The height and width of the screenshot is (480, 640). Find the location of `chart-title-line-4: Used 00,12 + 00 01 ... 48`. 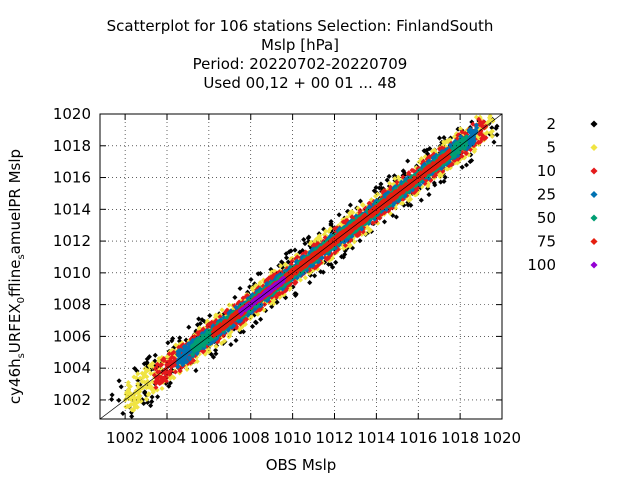

chart-title-line-4: Used 00,12 + 00 01 ... 48 is located at coordinates (300, 83).